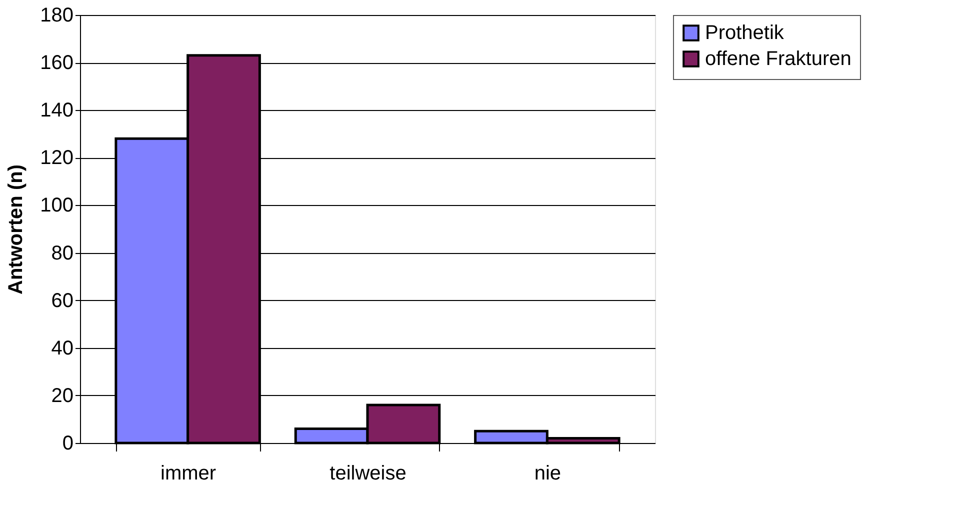 The height and width of the screenshot is (506, 978). What do you see at coordinates (57, 205) in the screenshot?
I see `y-tick-label: 100` at bounding box center [57, 205].